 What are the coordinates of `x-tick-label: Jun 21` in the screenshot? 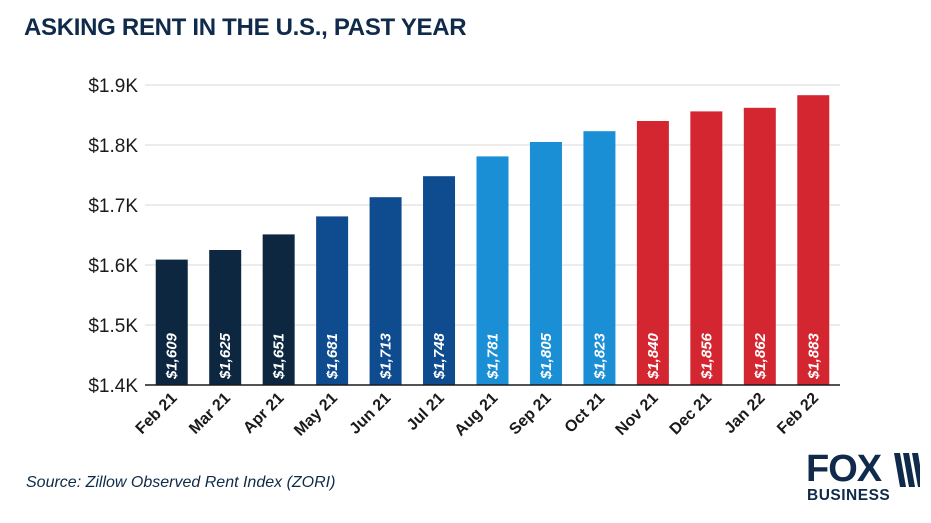 It's located at (371, 414).